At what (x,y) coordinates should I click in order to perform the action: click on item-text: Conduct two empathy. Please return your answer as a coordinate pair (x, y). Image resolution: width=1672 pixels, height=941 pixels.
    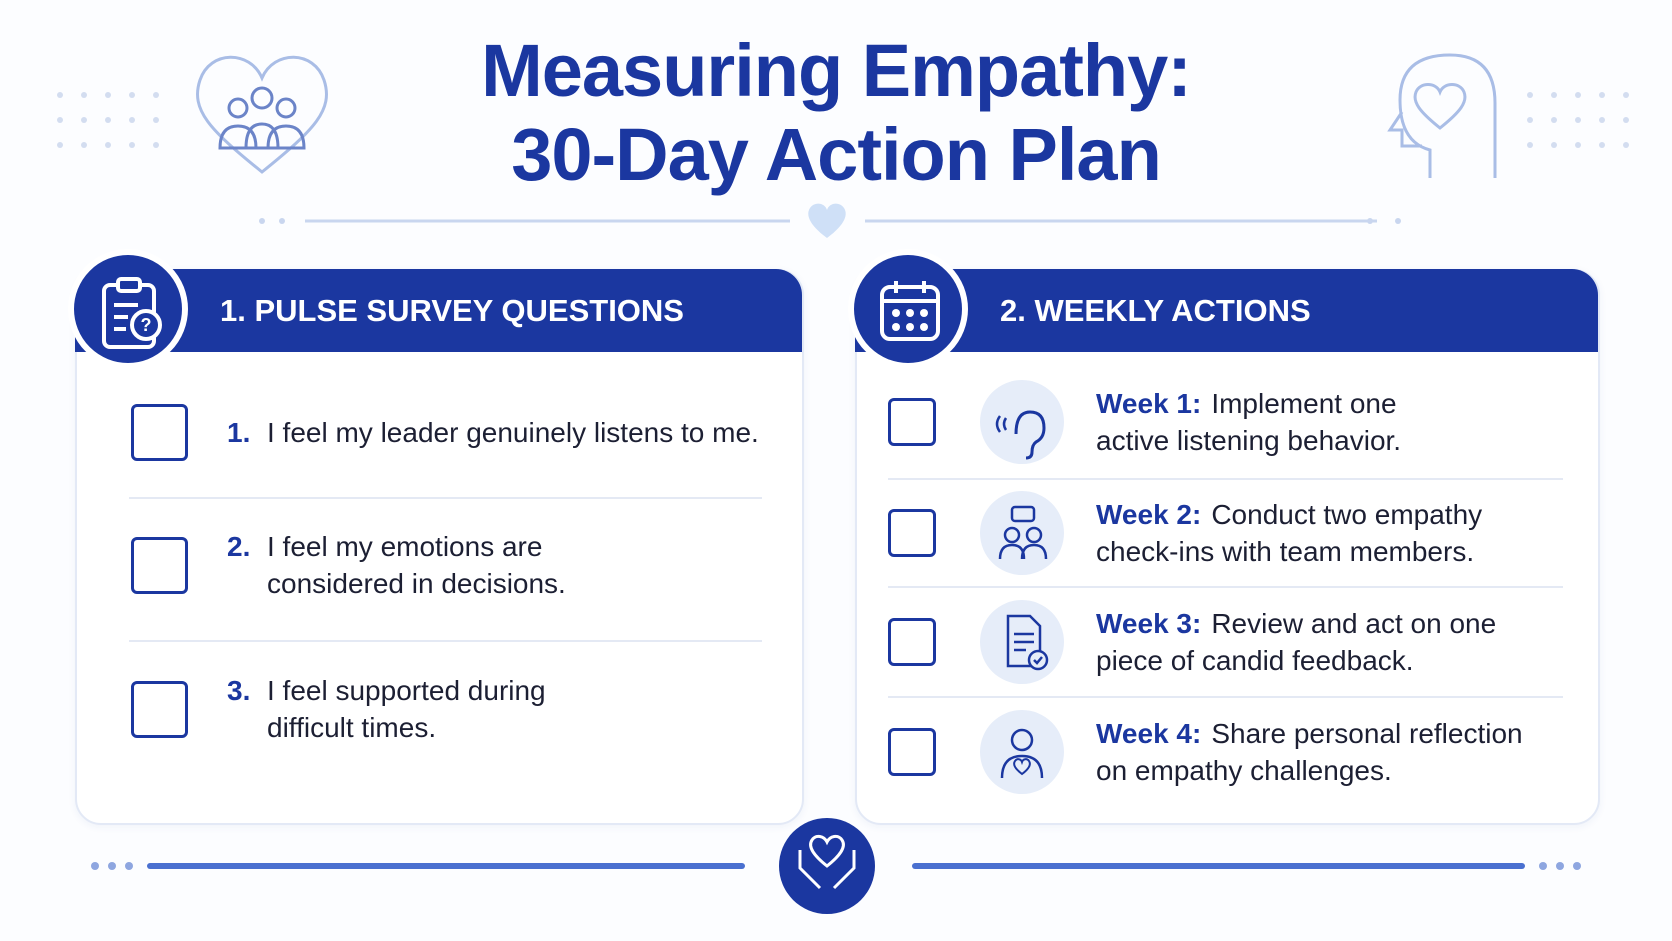
    Looking at the image, I should click on (1347, 514).